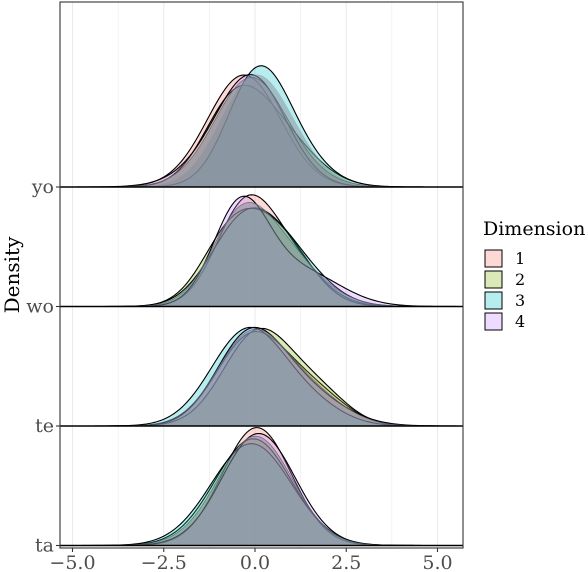  I want to click on legend-label-1: 1, so click(520, 258).